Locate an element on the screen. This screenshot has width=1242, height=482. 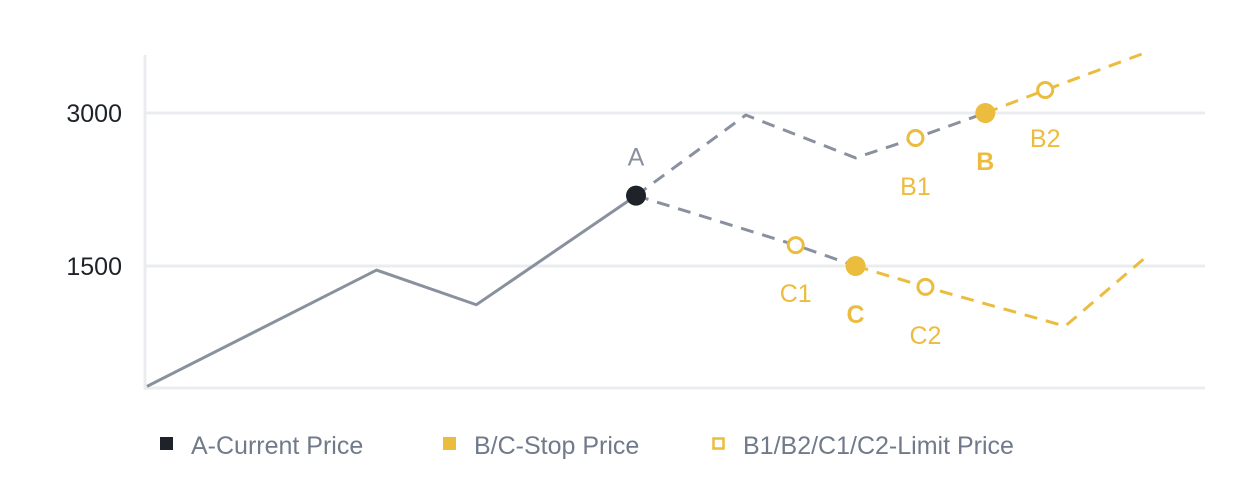
current-price-marker is located at coordinates (636, 195).